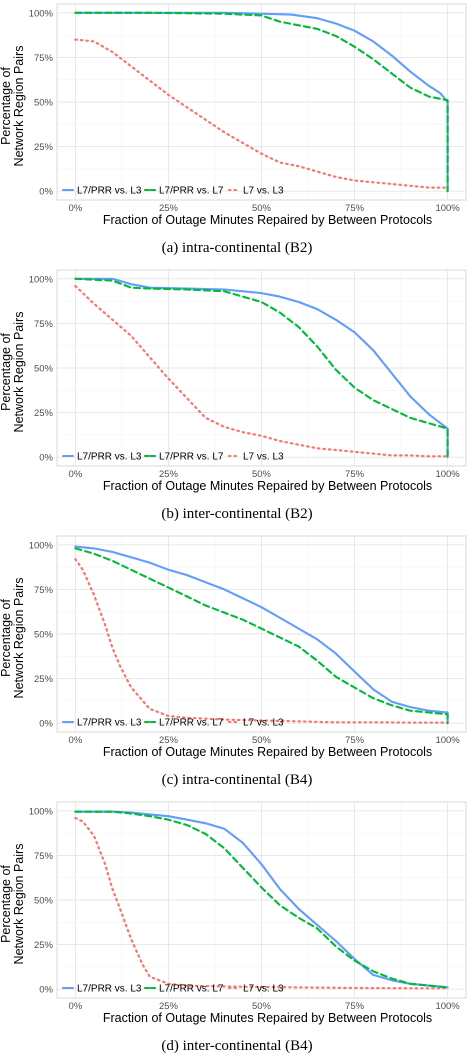 This screenshot has height=1057, width=474. Describe the element at coordinates (236, 1046) in the screenshot. I see `figure-caption: (d) inter-continental (B4)` at that location.